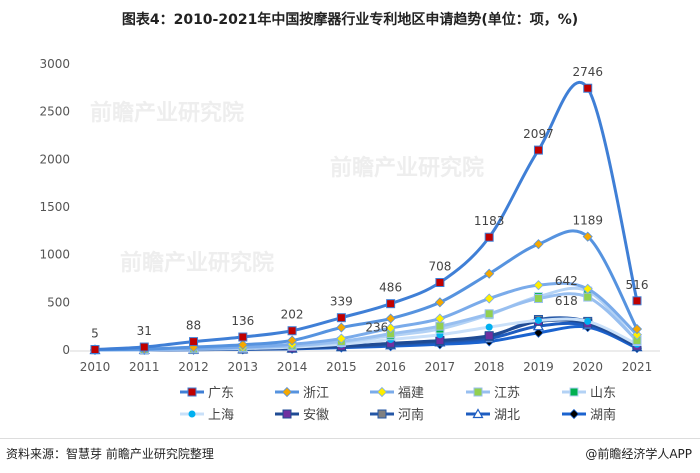  Describe the element at coordinates (95, 367) in the screenshot. I see `x-tick-label: 2010` at that location.